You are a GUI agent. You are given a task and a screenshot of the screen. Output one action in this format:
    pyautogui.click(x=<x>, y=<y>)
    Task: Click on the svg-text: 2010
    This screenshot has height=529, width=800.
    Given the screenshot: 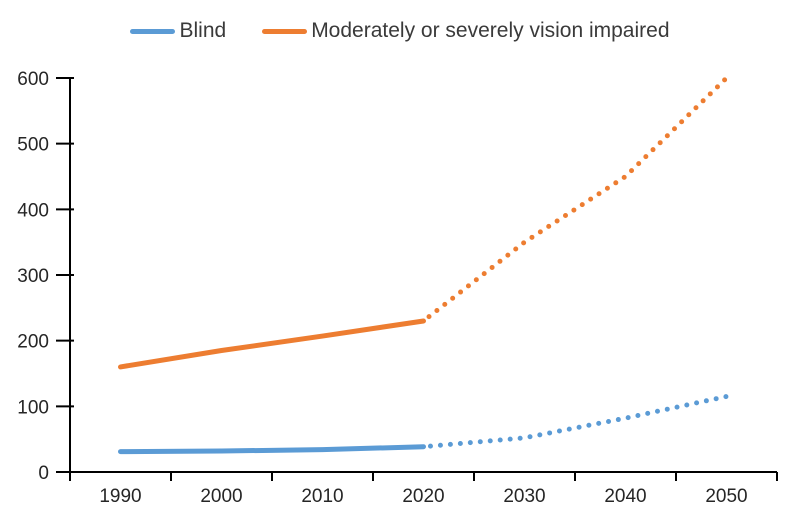 What is the action you would take?
    pyautogui.click(x=322, y=496)
    